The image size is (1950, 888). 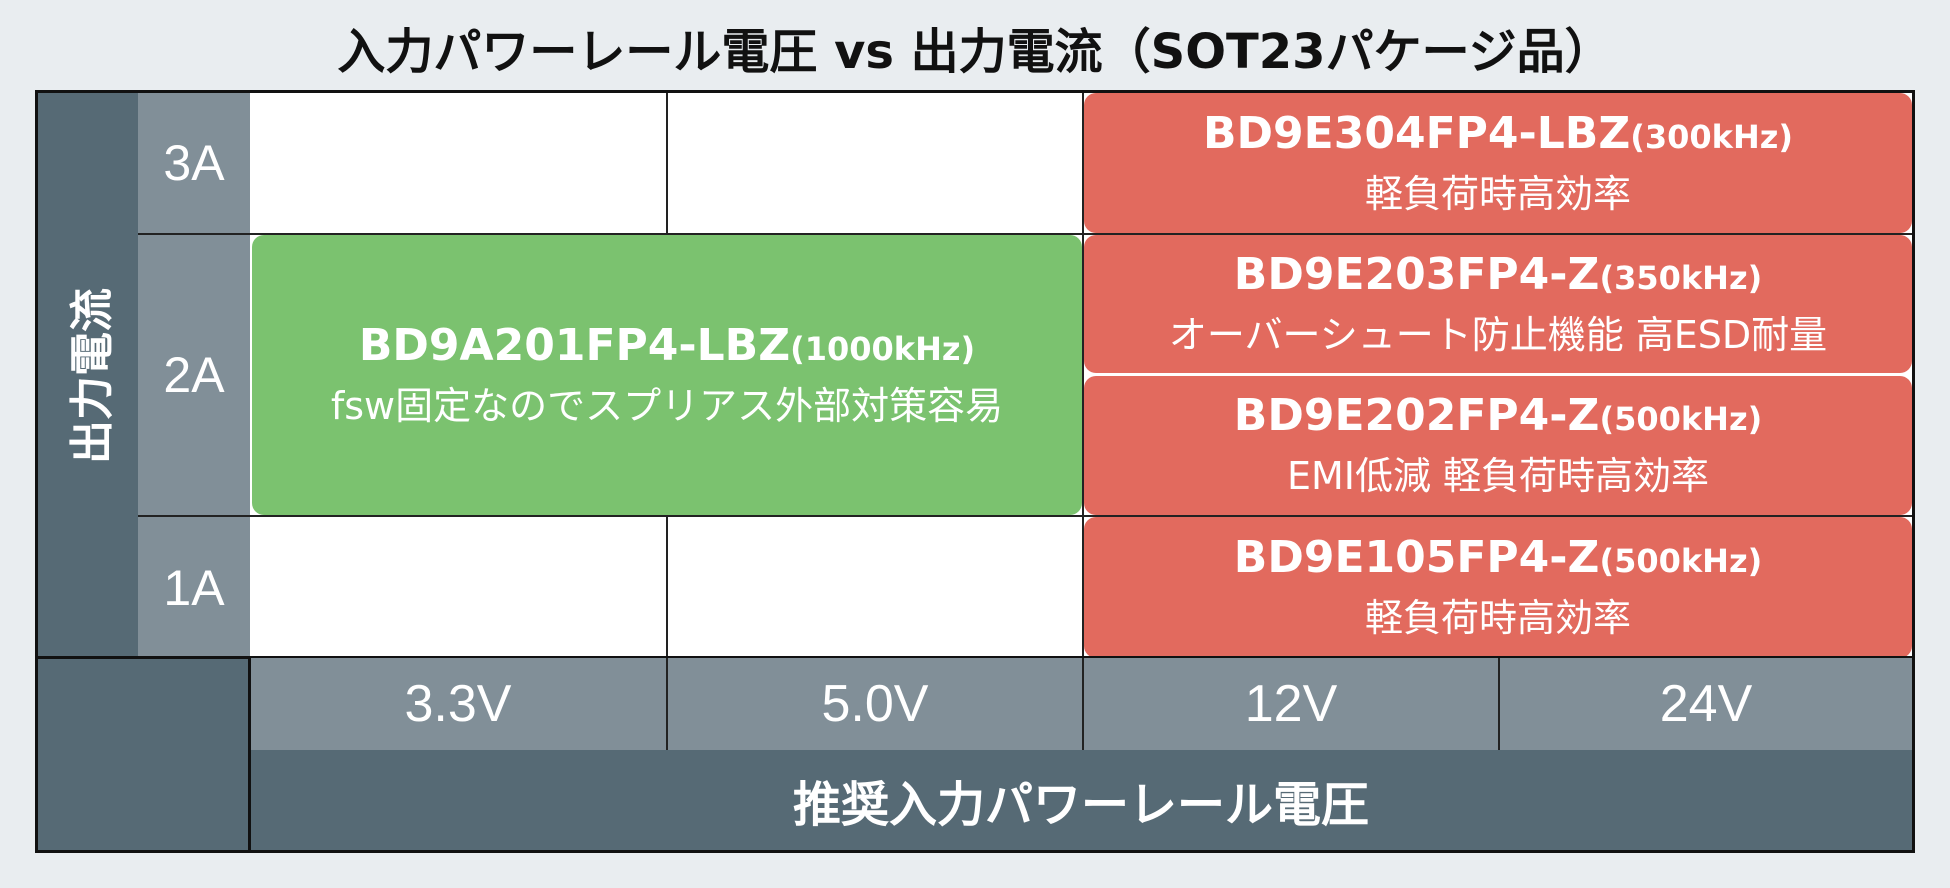 What do you see at coordinates (667, 405) in the screenshot?
I see `product-description: fsw固定なのでスプリアス外部対策容易` at bounding box center [667, 405].